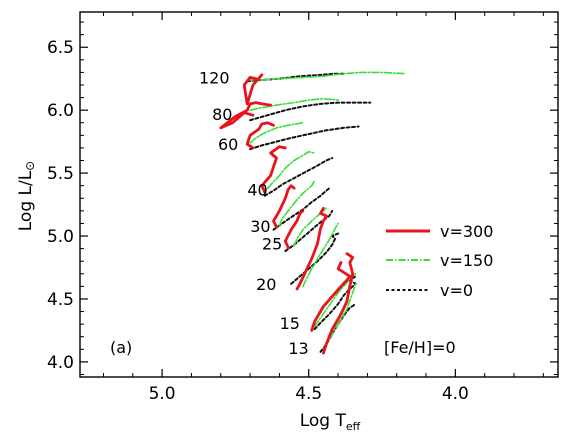  Describe the element at coordinates (290, 323) in the screenshot. I see `mass-label-15: 15` at that location.